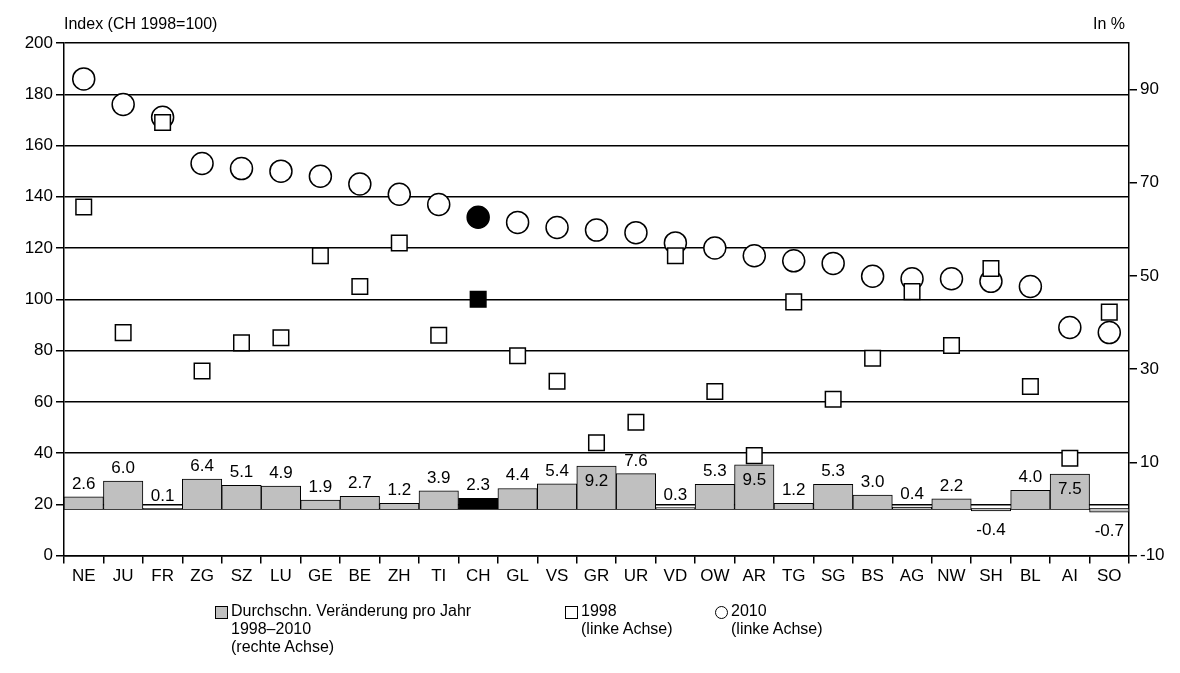 This screenshot has width=1180, height=673. Describe the element at coordinates (1109, 576) in the screenshot. I see `x-tick-label: SO` at that location.